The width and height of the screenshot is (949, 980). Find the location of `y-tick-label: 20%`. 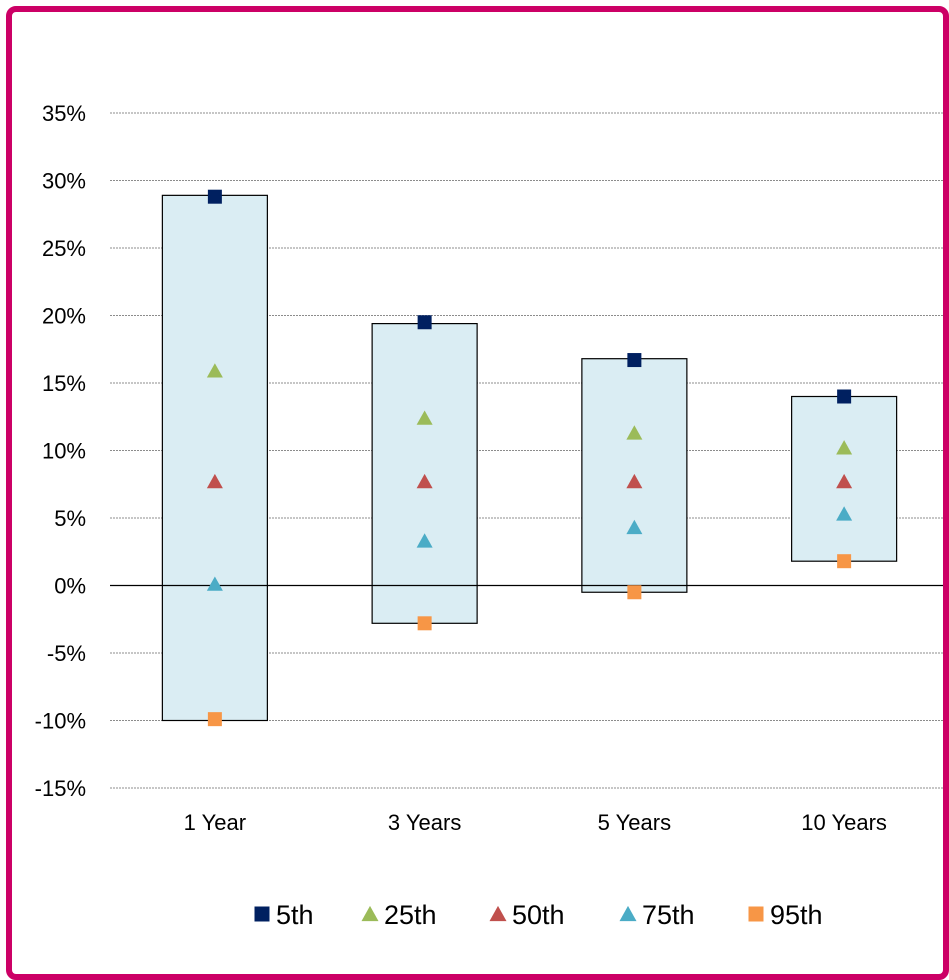

y-tick-label: 20% is located at coordinates (64, 316).